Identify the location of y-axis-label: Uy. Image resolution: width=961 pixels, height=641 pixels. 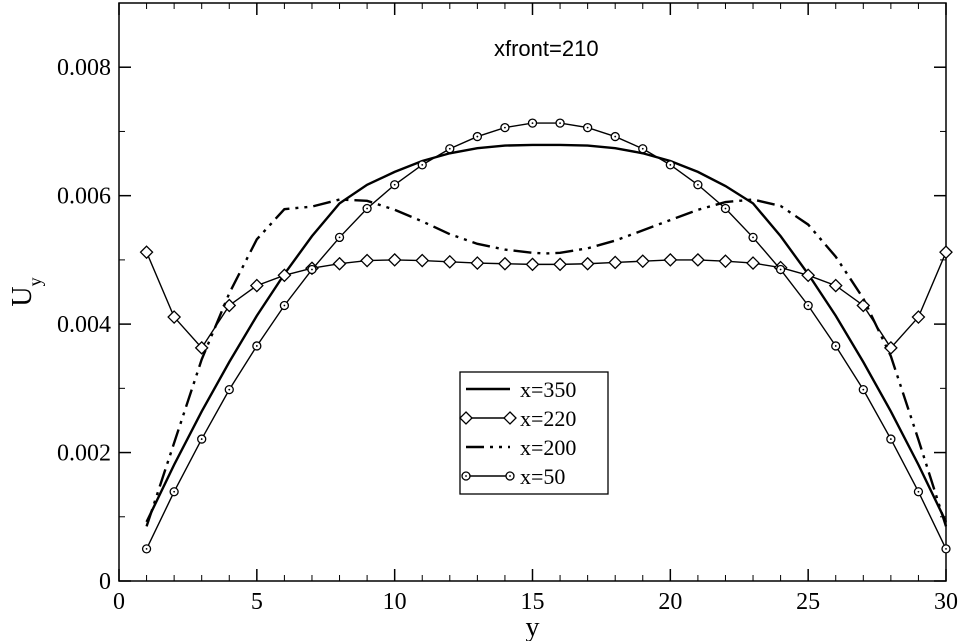
(26, 291).